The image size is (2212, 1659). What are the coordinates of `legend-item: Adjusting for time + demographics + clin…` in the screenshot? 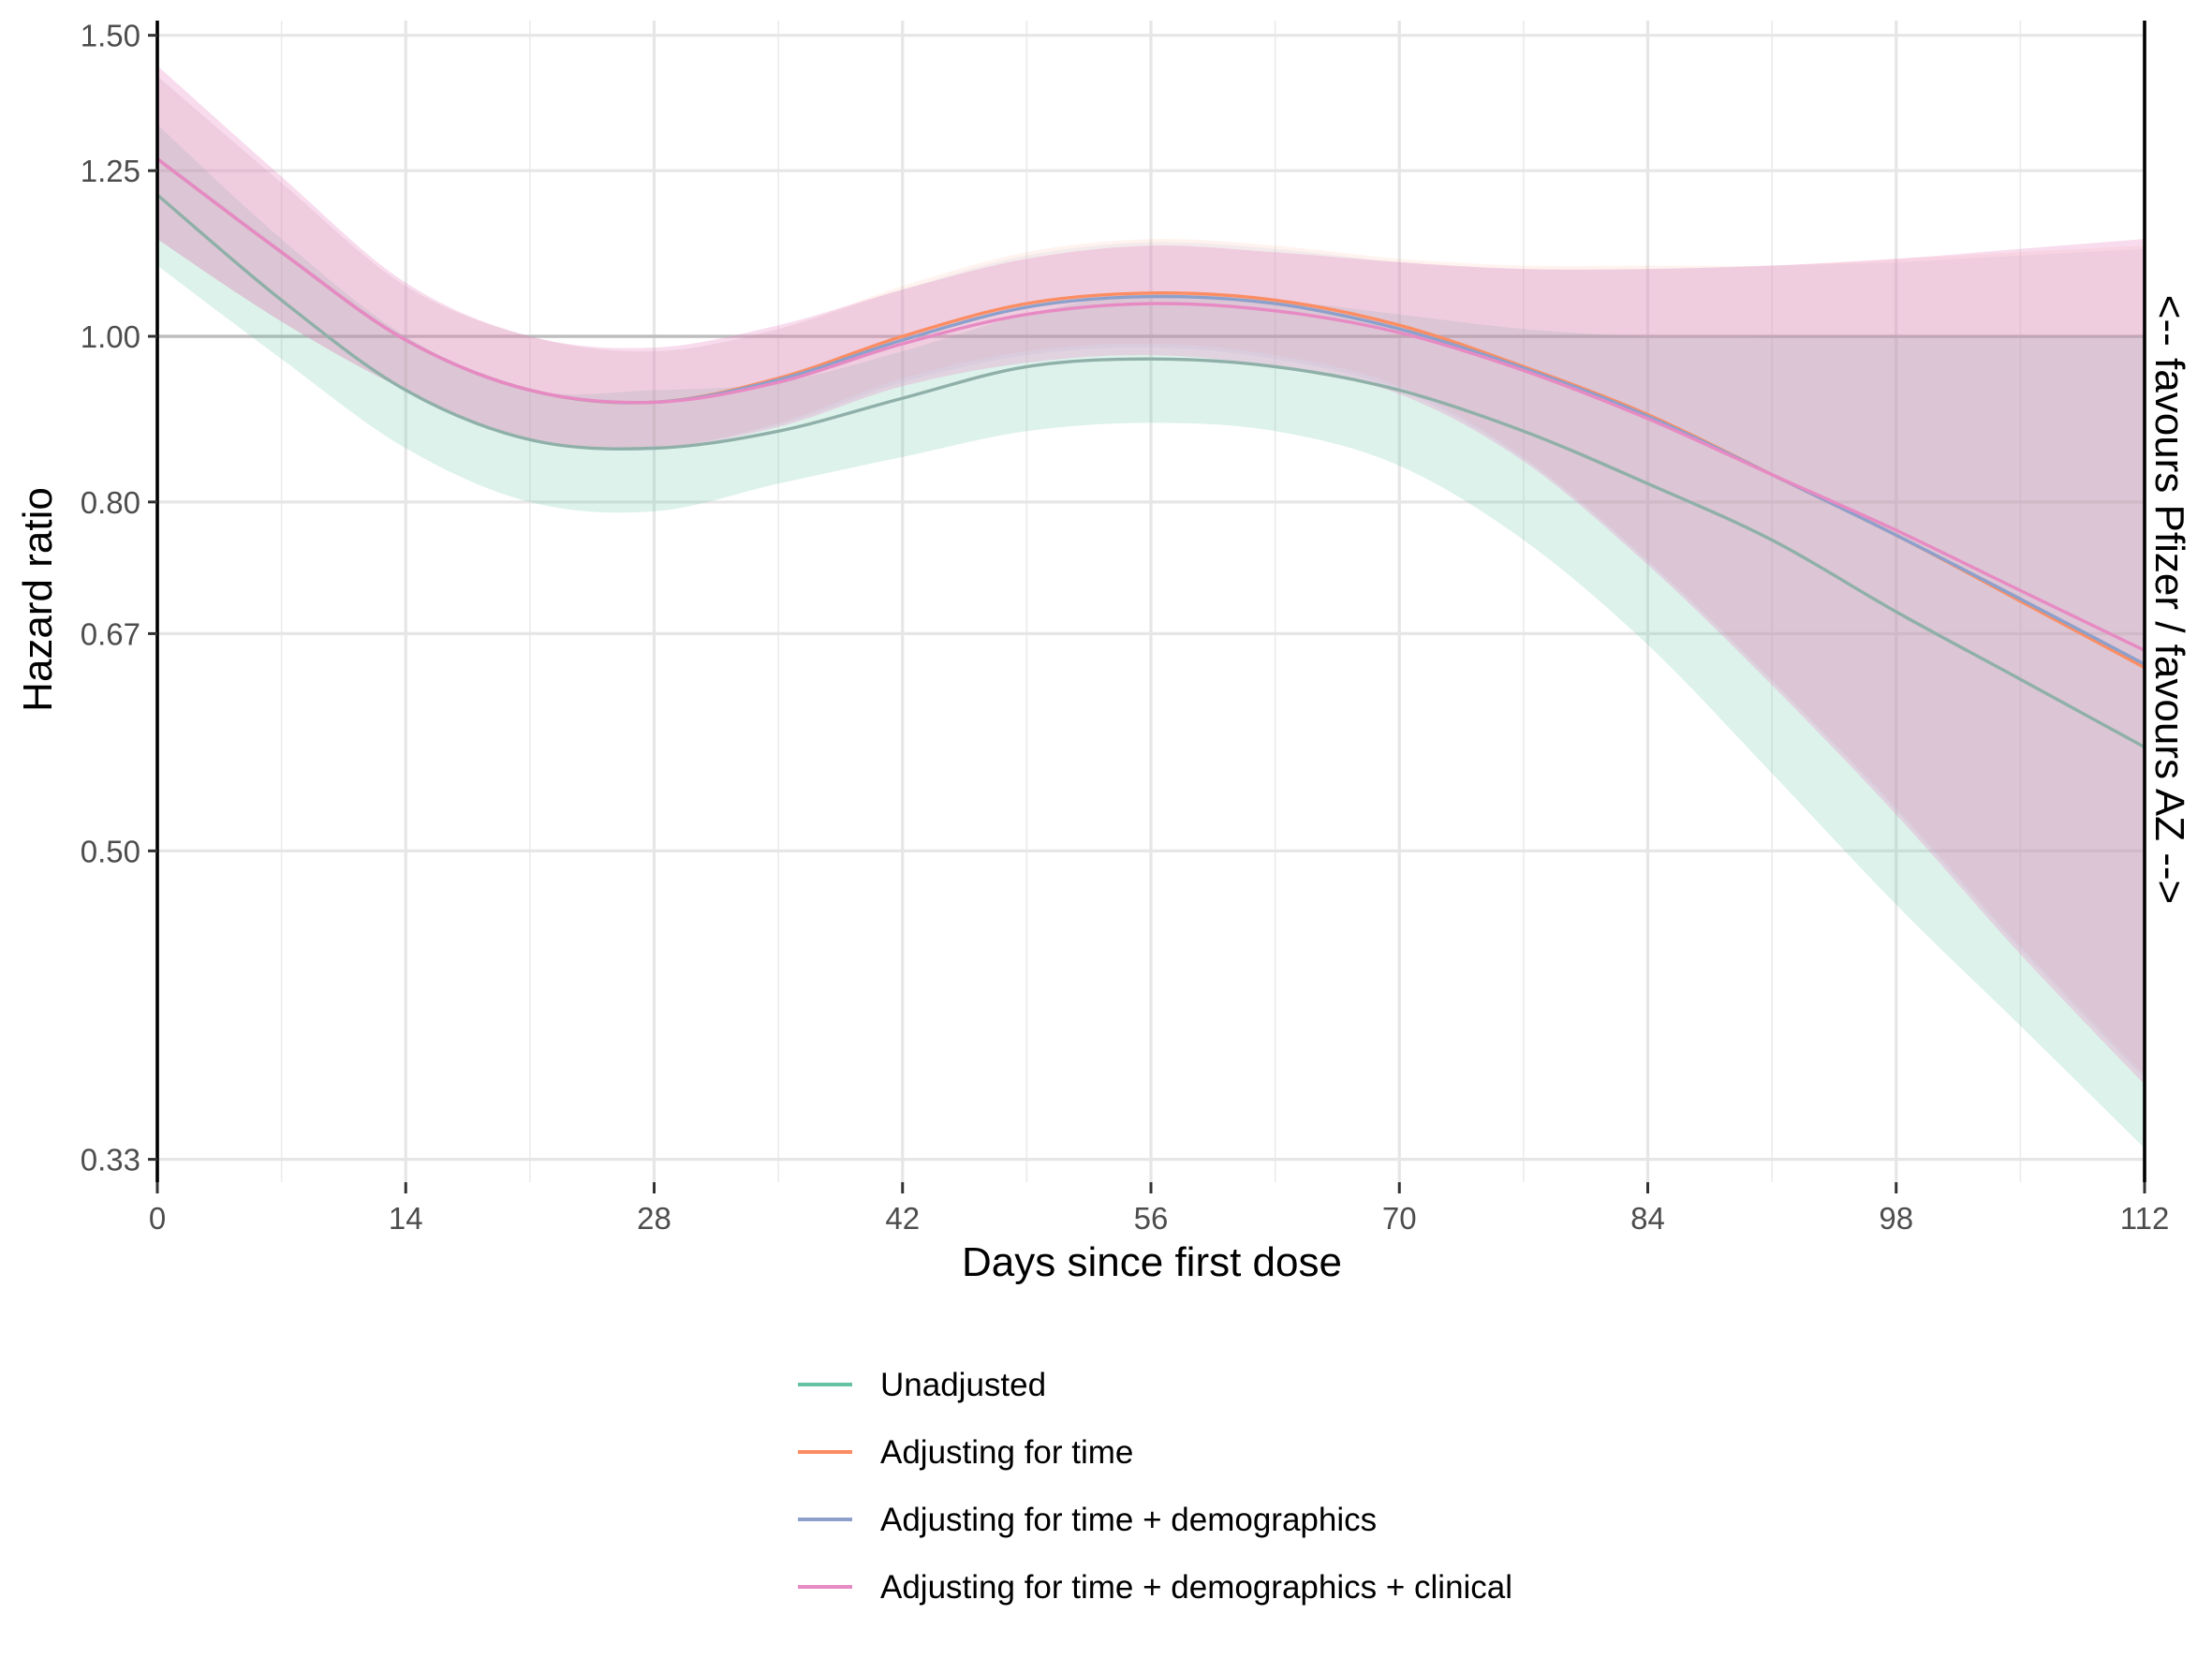 It's located at (1155, 1588).